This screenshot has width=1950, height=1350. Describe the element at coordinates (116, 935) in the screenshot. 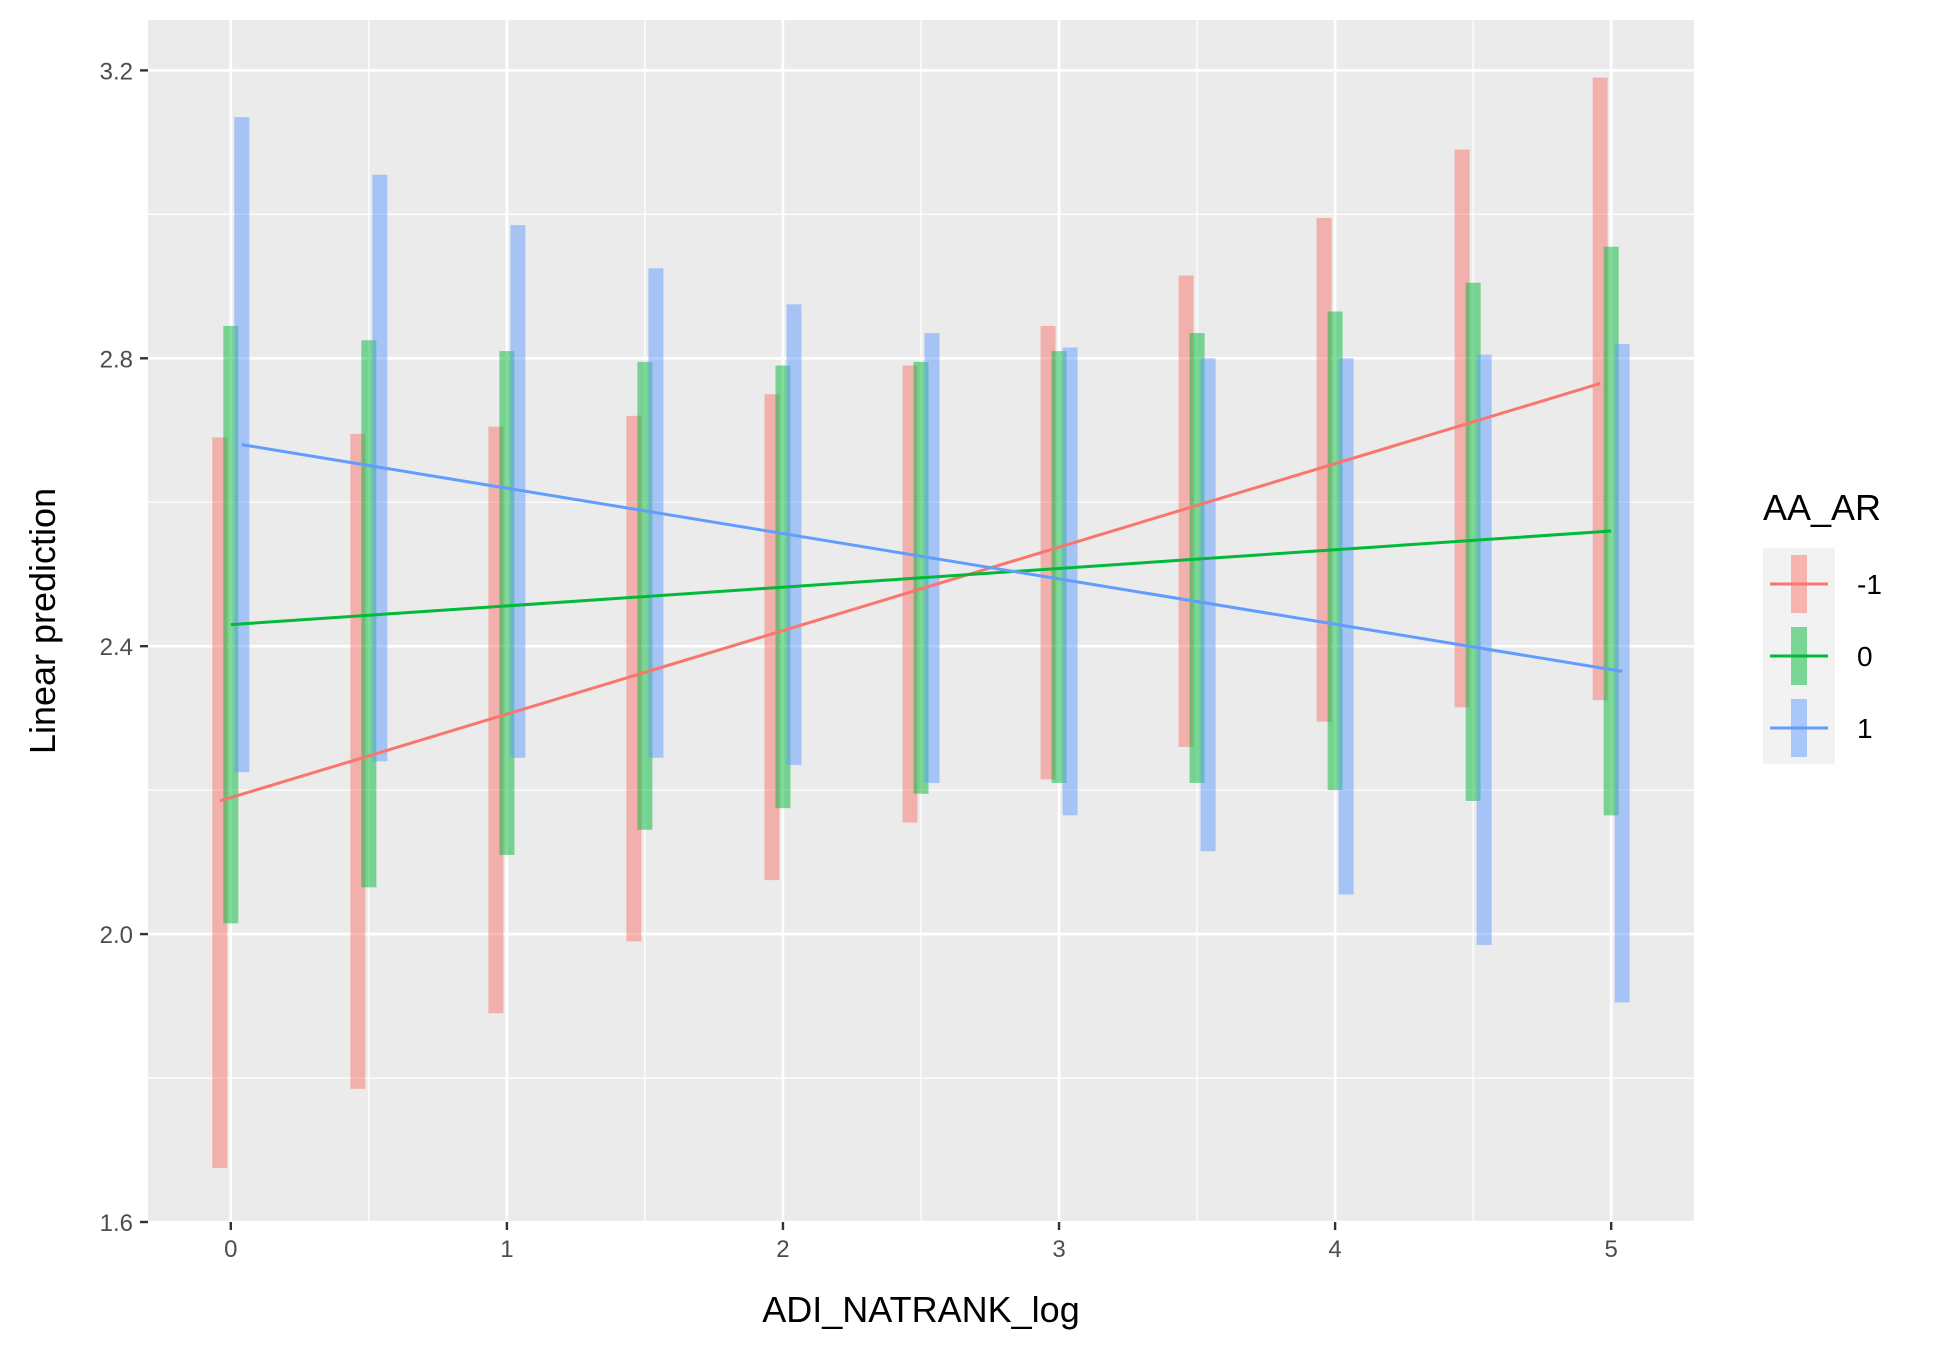

I see `y-tick-label: 2.0` at that location.